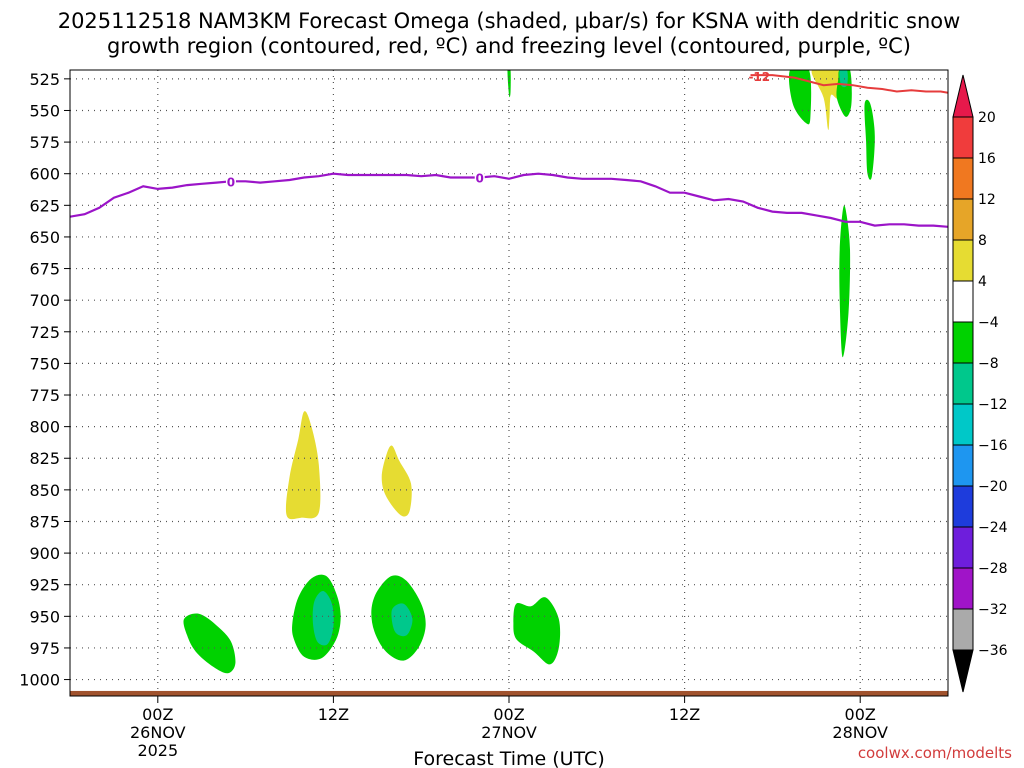  What do you see at coordinates (44, 363) in the screenshot?
I see `y-tick-label-750: 750` at bounding box center [44, 363].